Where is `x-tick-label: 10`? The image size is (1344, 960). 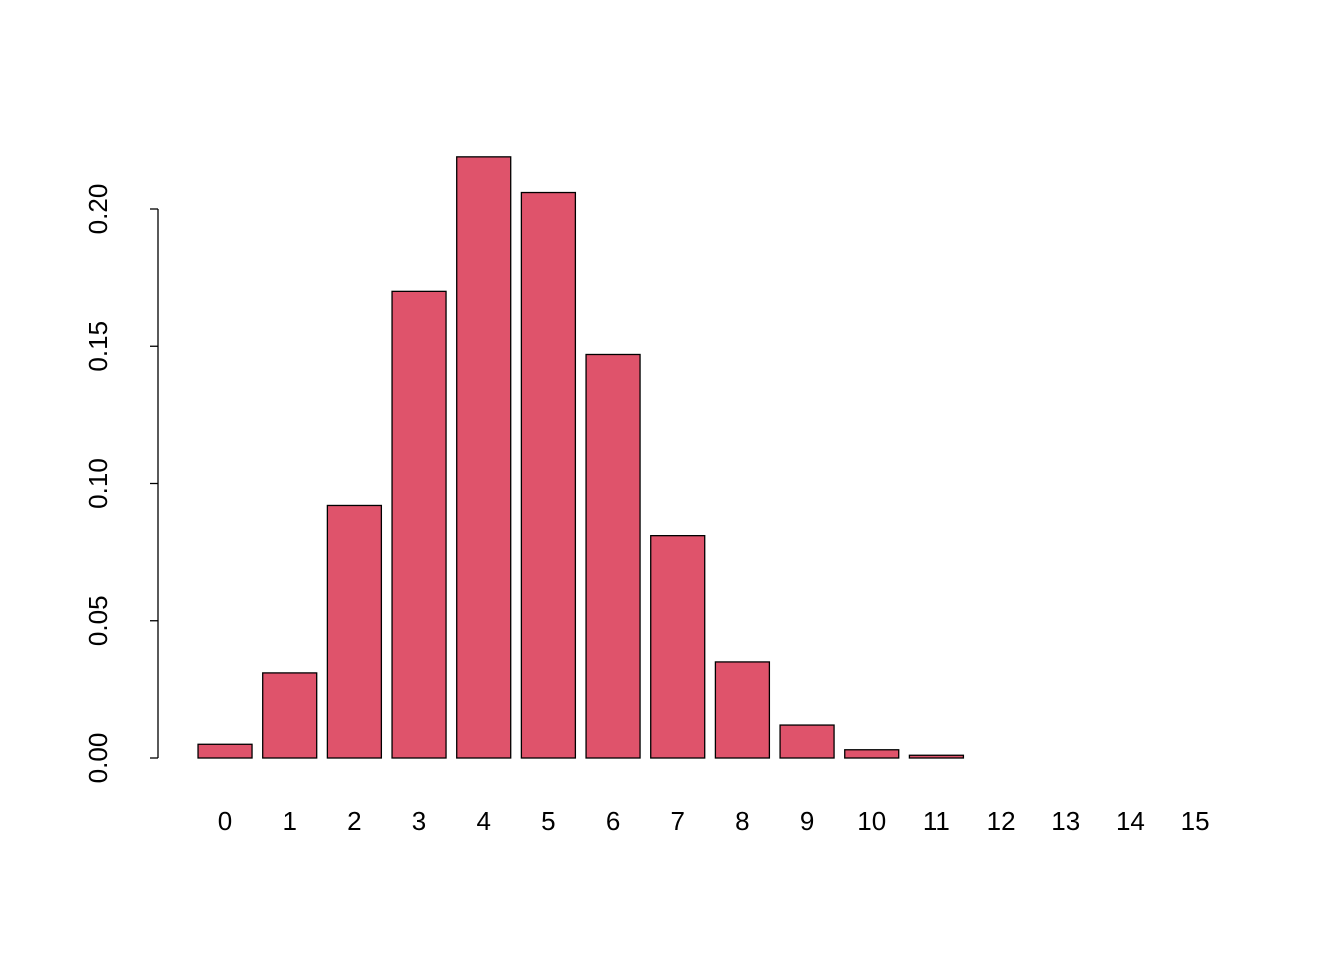
x-tick-label: 10 is located at coordinates (871, 821).